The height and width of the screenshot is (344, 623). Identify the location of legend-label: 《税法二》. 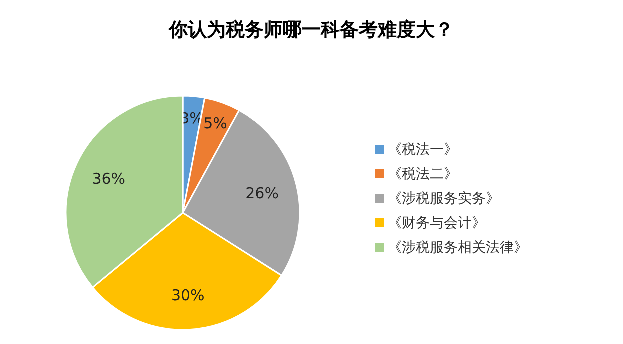
(423, 174).